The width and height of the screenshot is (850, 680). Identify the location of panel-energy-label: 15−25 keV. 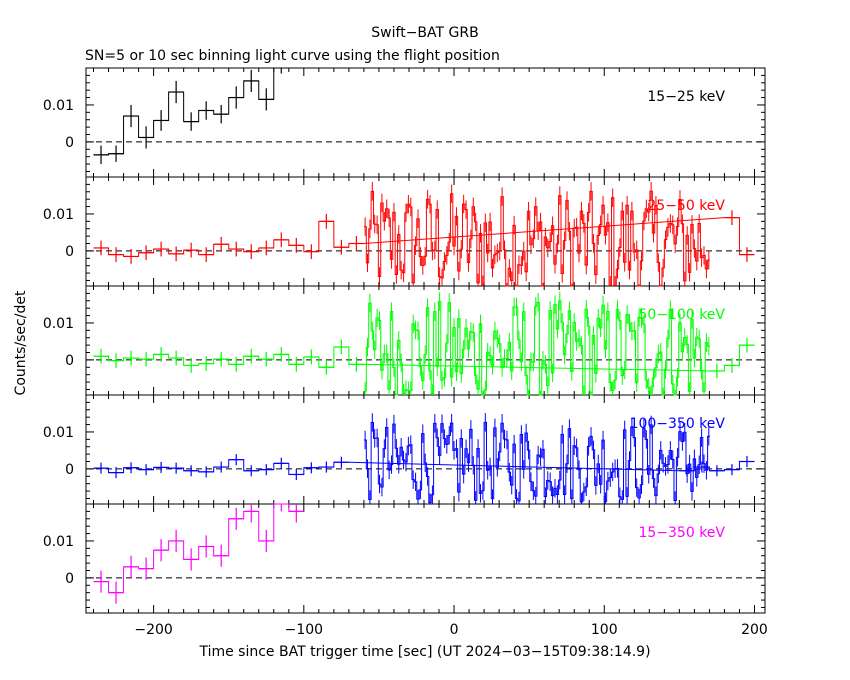
(686, 97).